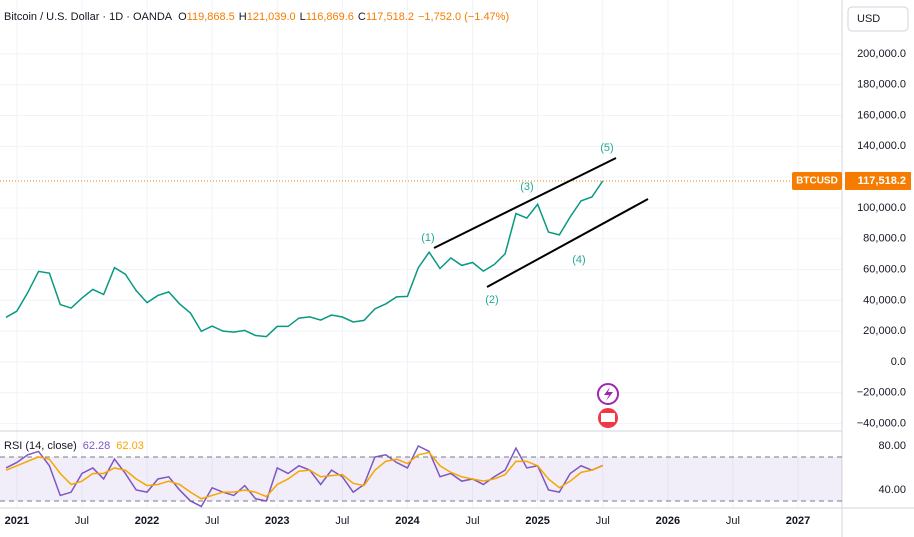 The height and width of the screenshot is (537, 914). I want to click on x-tick-label: 2022, so click(147, 521).